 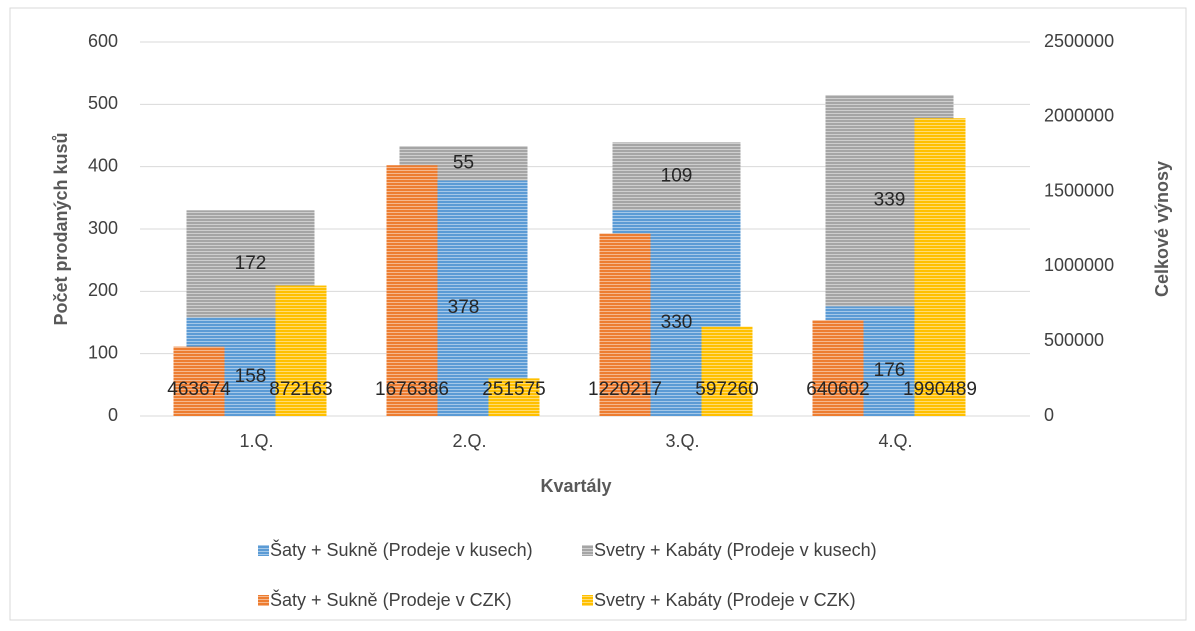 I want to click on data-label: 339, so click(x=890, y=200).